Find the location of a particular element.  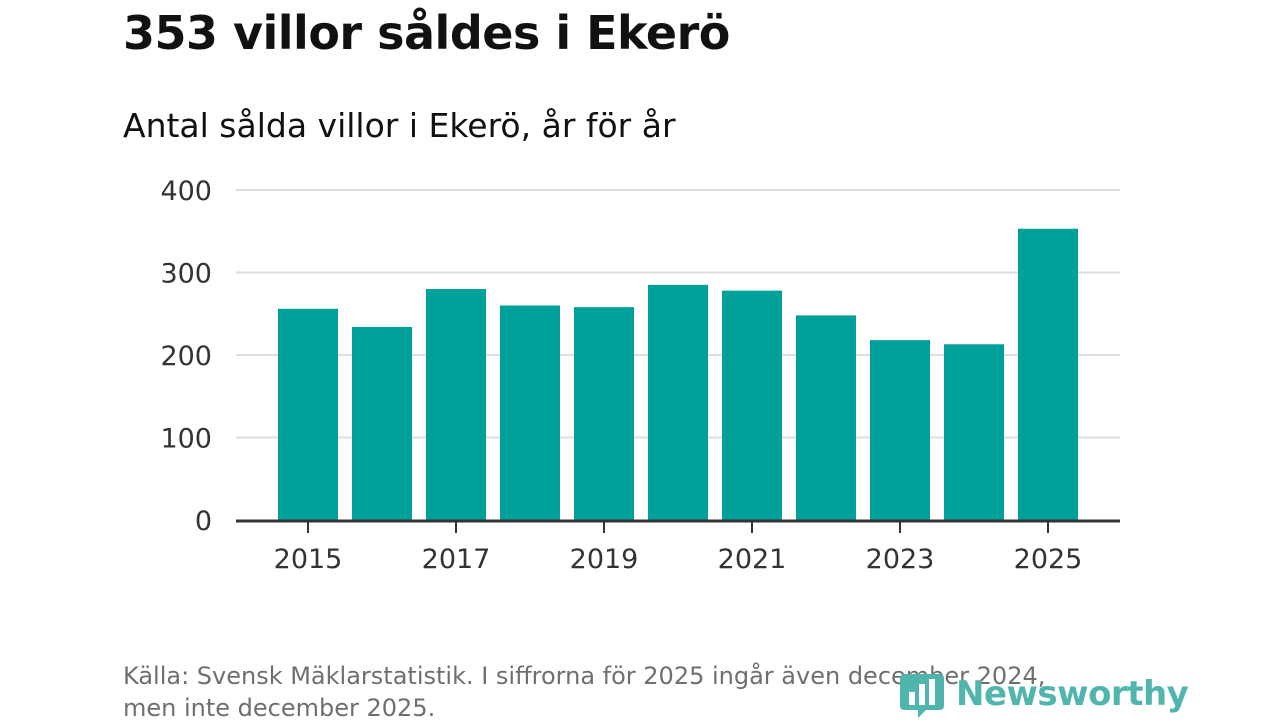

x-tick-label-2015: 2015 is located at coordinates (308, 559).